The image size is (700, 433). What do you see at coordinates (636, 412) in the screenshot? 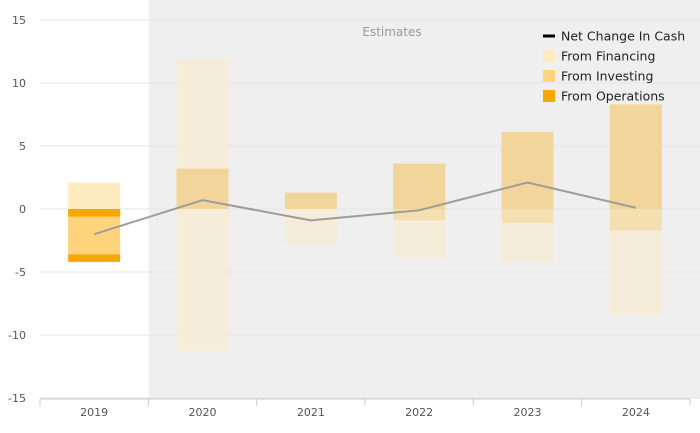
I see `x-tick-label: 2024` at bounding box center [636, 412].